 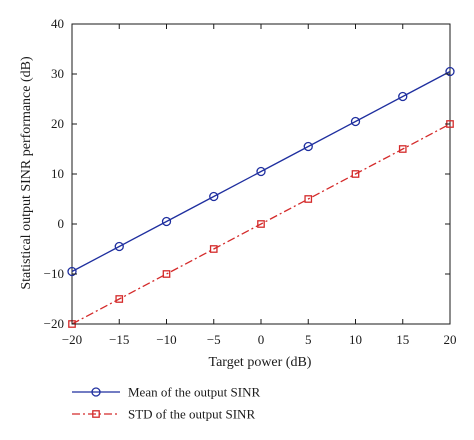 I want to click on y-tick-label: 40, so click(x=57, y=23).